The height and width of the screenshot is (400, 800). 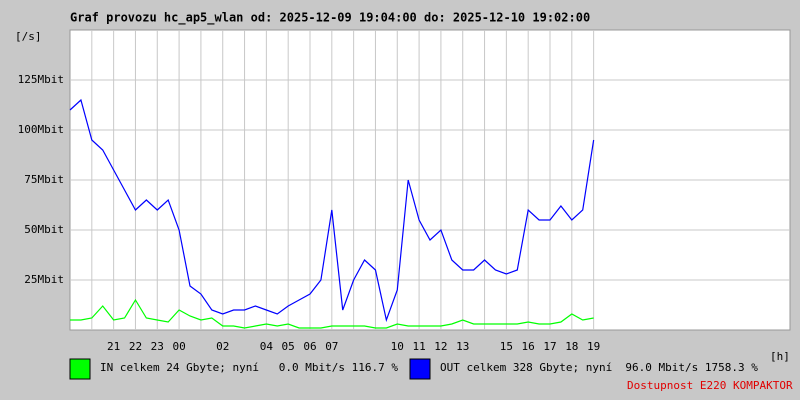 What do you see at coordinates (440, 346) in the screenshot?
I see `x-tick-label: 12` at bounding box center [440, 346].